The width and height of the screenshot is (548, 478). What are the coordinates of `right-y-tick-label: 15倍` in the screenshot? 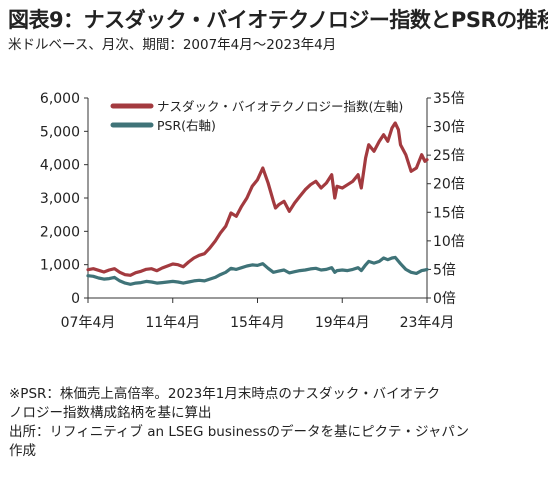 It's located at (449, 213).